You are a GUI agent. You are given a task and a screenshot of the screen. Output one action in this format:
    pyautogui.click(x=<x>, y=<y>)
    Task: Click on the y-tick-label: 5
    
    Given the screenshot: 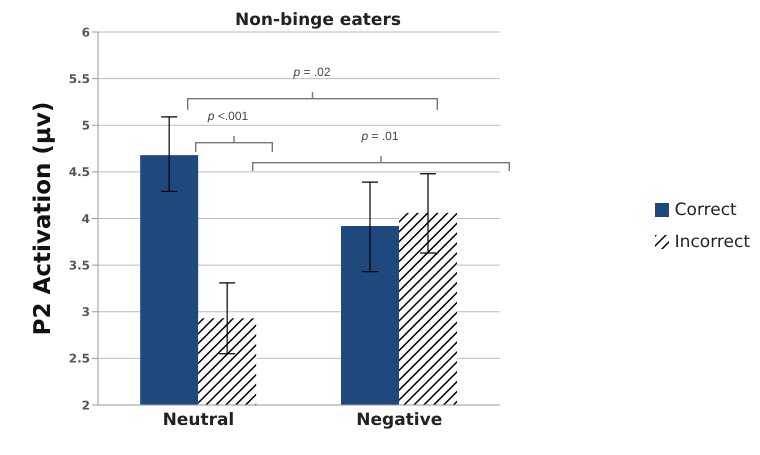 What is the action you would take?
    pyautogui.click(x=86, y=125)
    